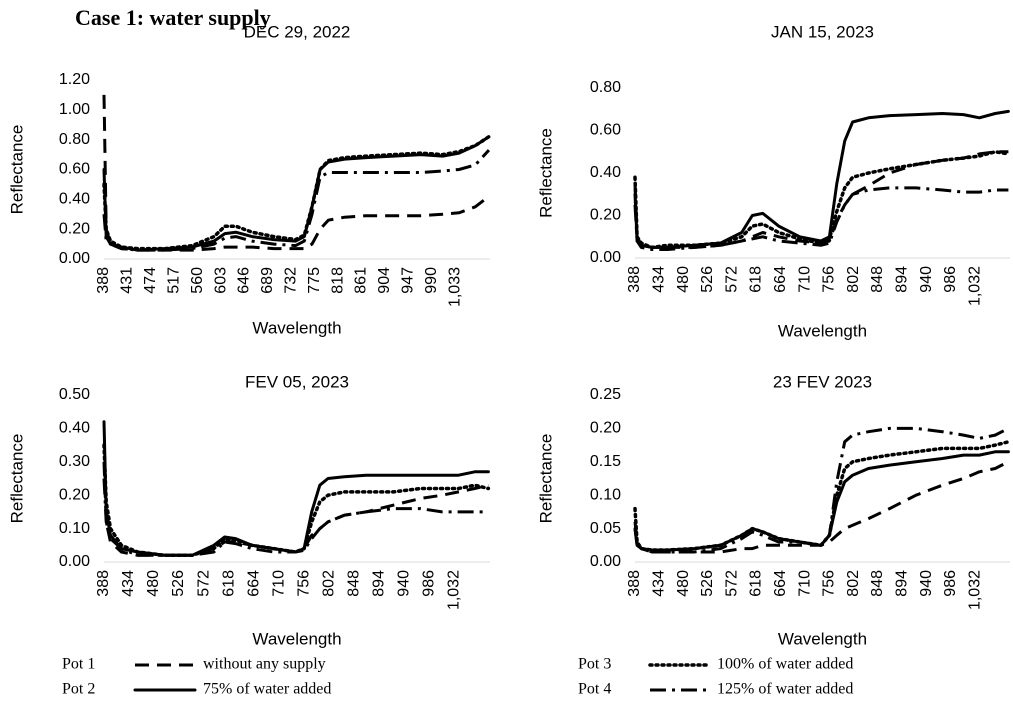 The height and width of the screenshot is (706, 1013). What do you see at coordinates (408, 280) in the screenshot?
I see `x-tick-label: 947` at bounding box center [408, 280].